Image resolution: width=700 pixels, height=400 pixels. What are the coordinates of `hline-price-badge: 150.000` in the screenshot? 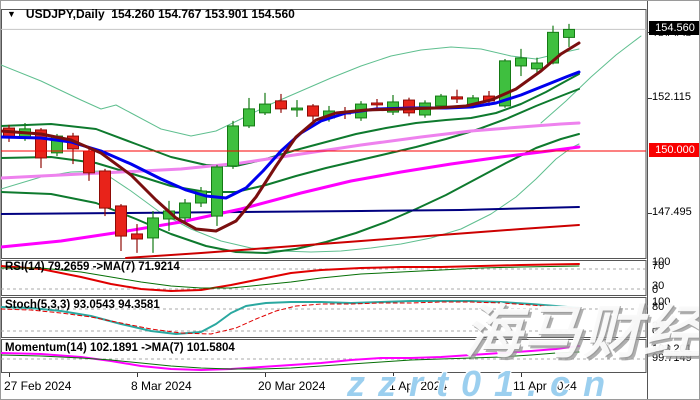 It's located at (674, 150).